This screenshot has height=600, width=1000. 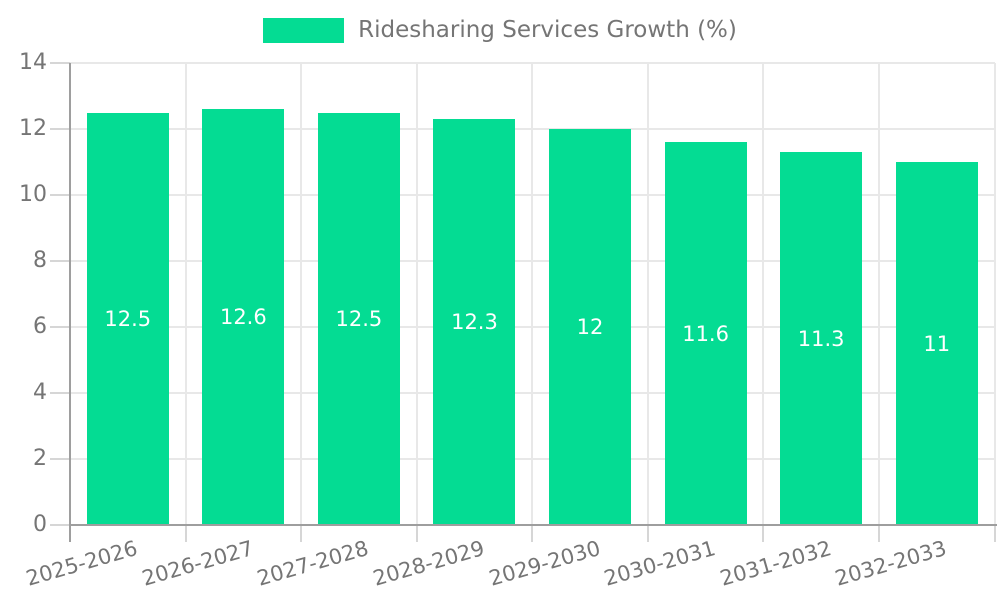 What do you see at coordinates (40, 260) in the screenshot?
I see `y-axis-tick-label: 8` at bounding box center [40, 260].